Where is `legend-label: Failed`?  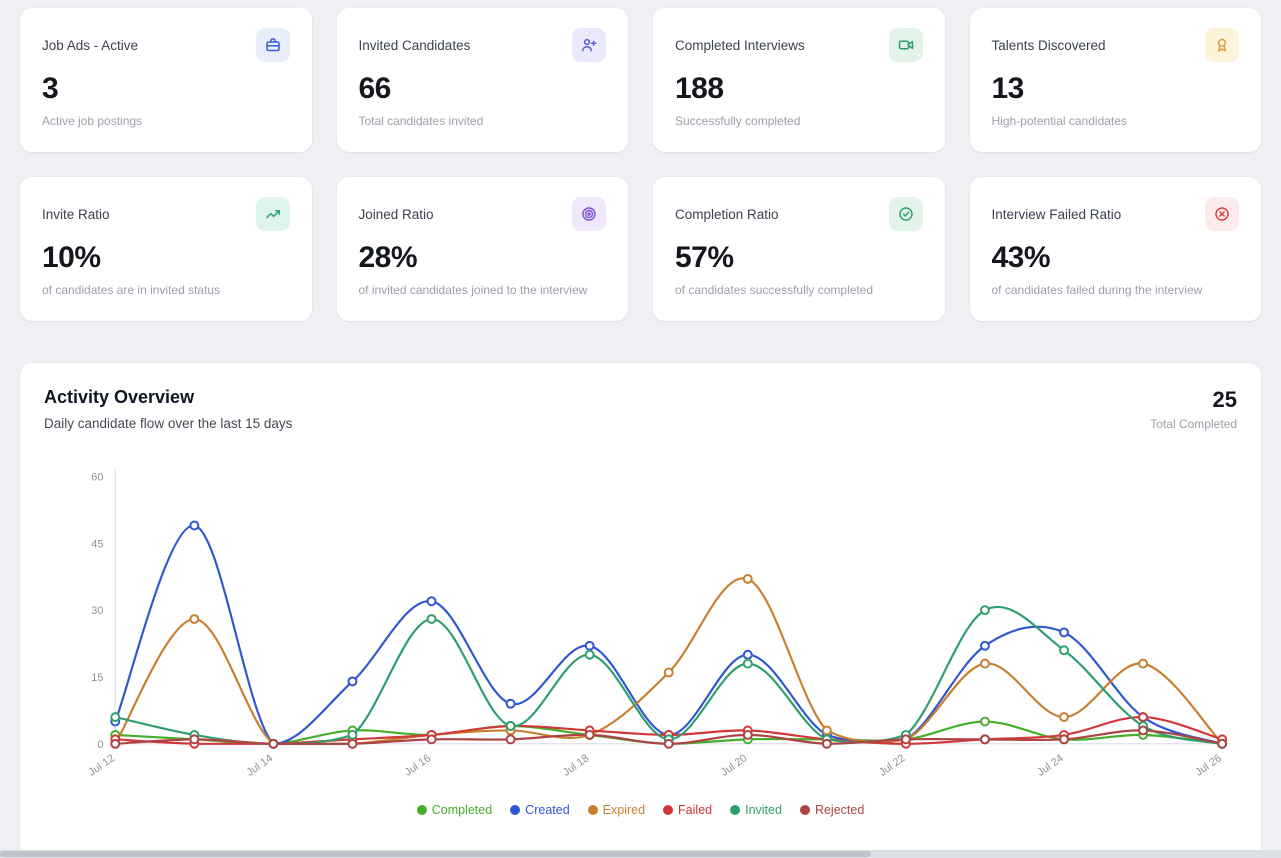 legend-label: Failed is located at coordinates (695, 810).